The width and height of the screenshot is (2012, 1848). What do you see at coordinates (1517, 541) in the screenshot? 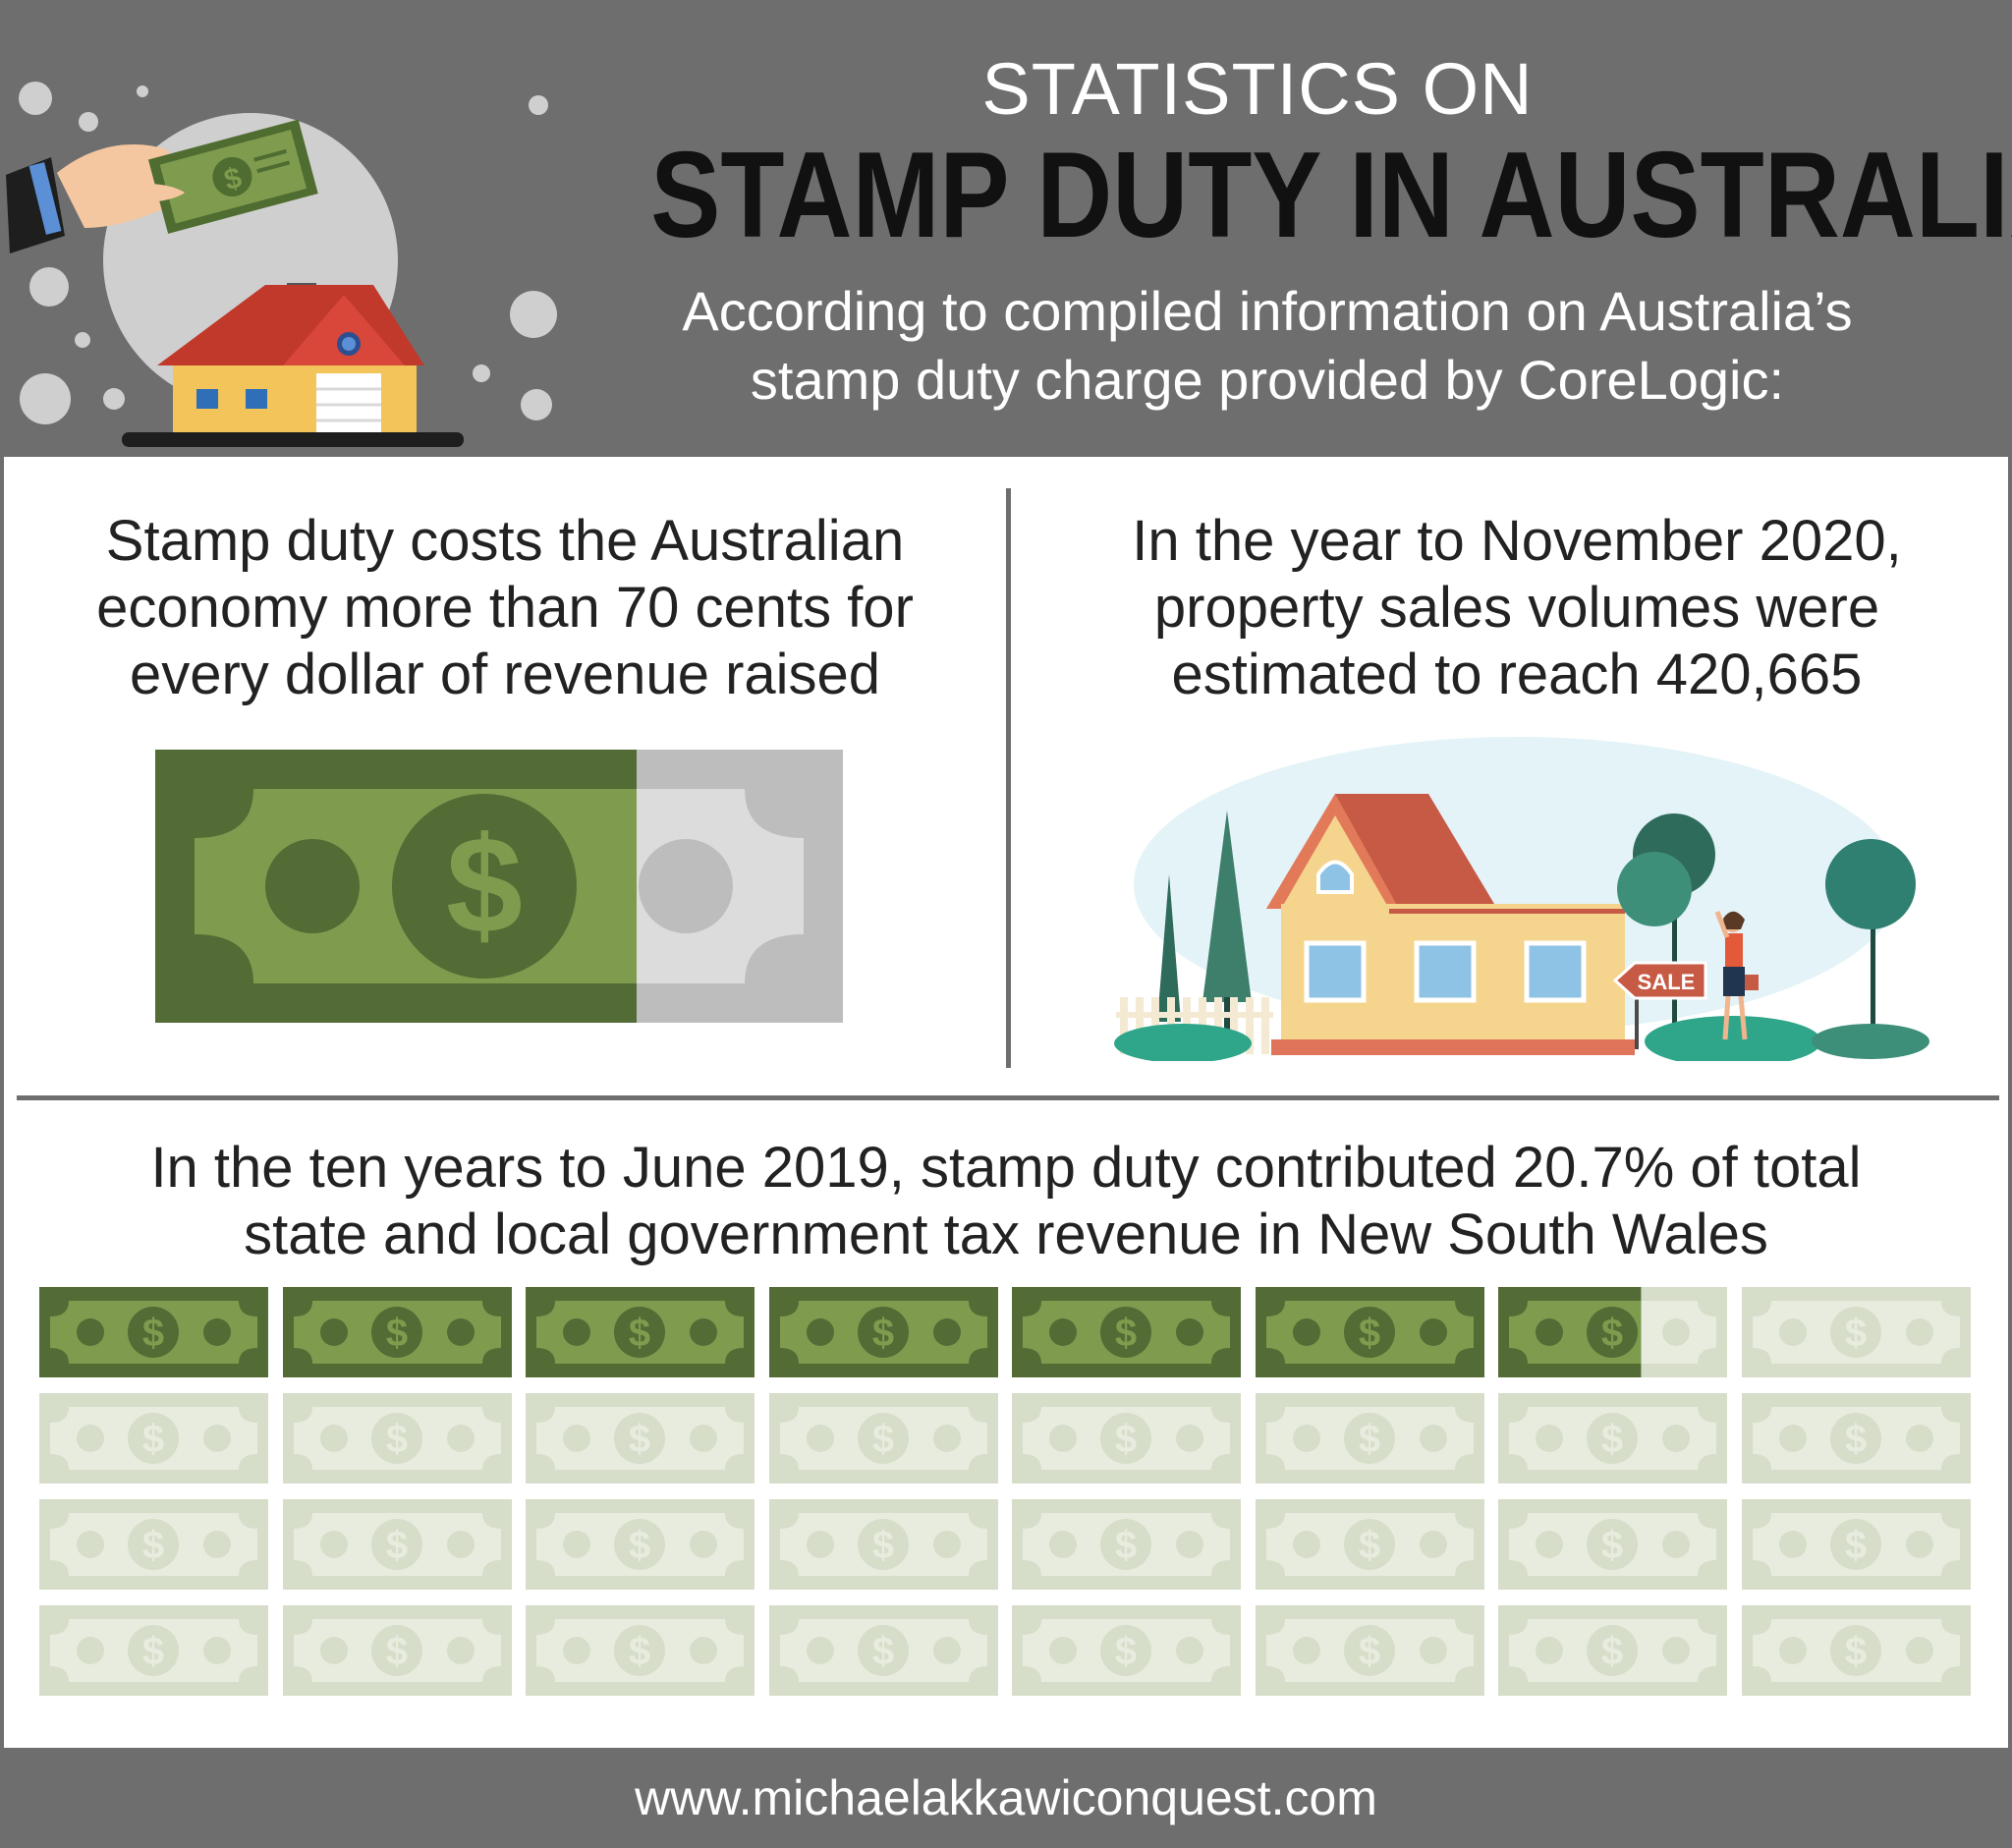
I see `stat-sales-line-1: In the year to November 2020,` at bounding box center [1517, 541].